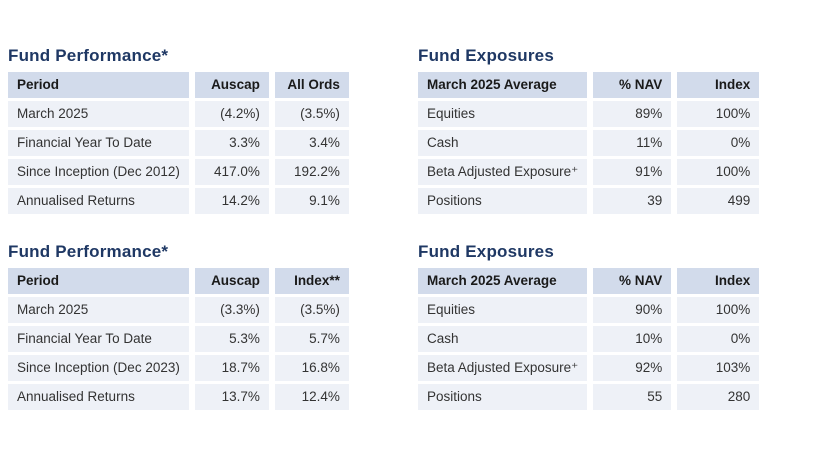 The image size is (820, 461). Describe the element at coordinates (311, 143) in the screenshot. I see `cell-value: 3.4%` at that location.